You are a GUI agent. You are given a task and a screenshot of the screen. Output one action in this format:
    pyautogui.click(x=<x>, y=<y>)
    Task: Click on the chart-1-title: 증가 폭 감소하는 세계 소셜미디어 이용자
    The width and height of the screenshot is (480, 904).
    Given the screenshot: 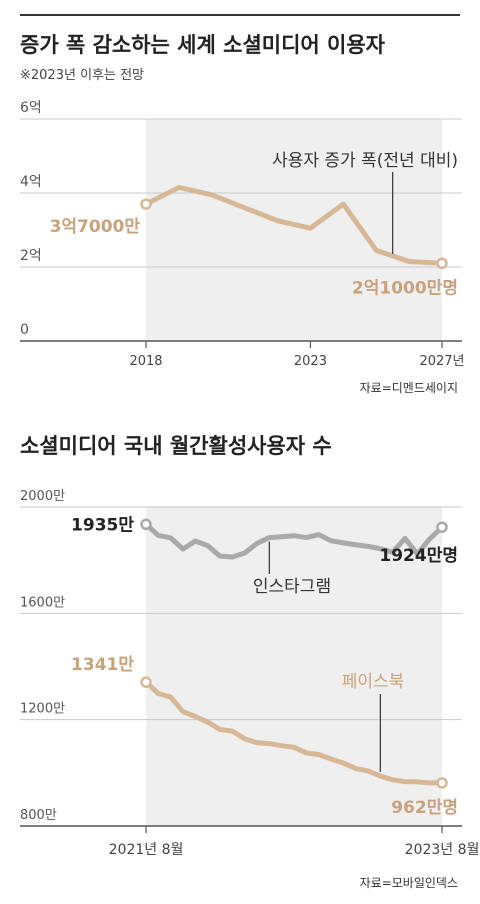 What is the action you would take?
    pyautogui.click(x=203, y=45)
    